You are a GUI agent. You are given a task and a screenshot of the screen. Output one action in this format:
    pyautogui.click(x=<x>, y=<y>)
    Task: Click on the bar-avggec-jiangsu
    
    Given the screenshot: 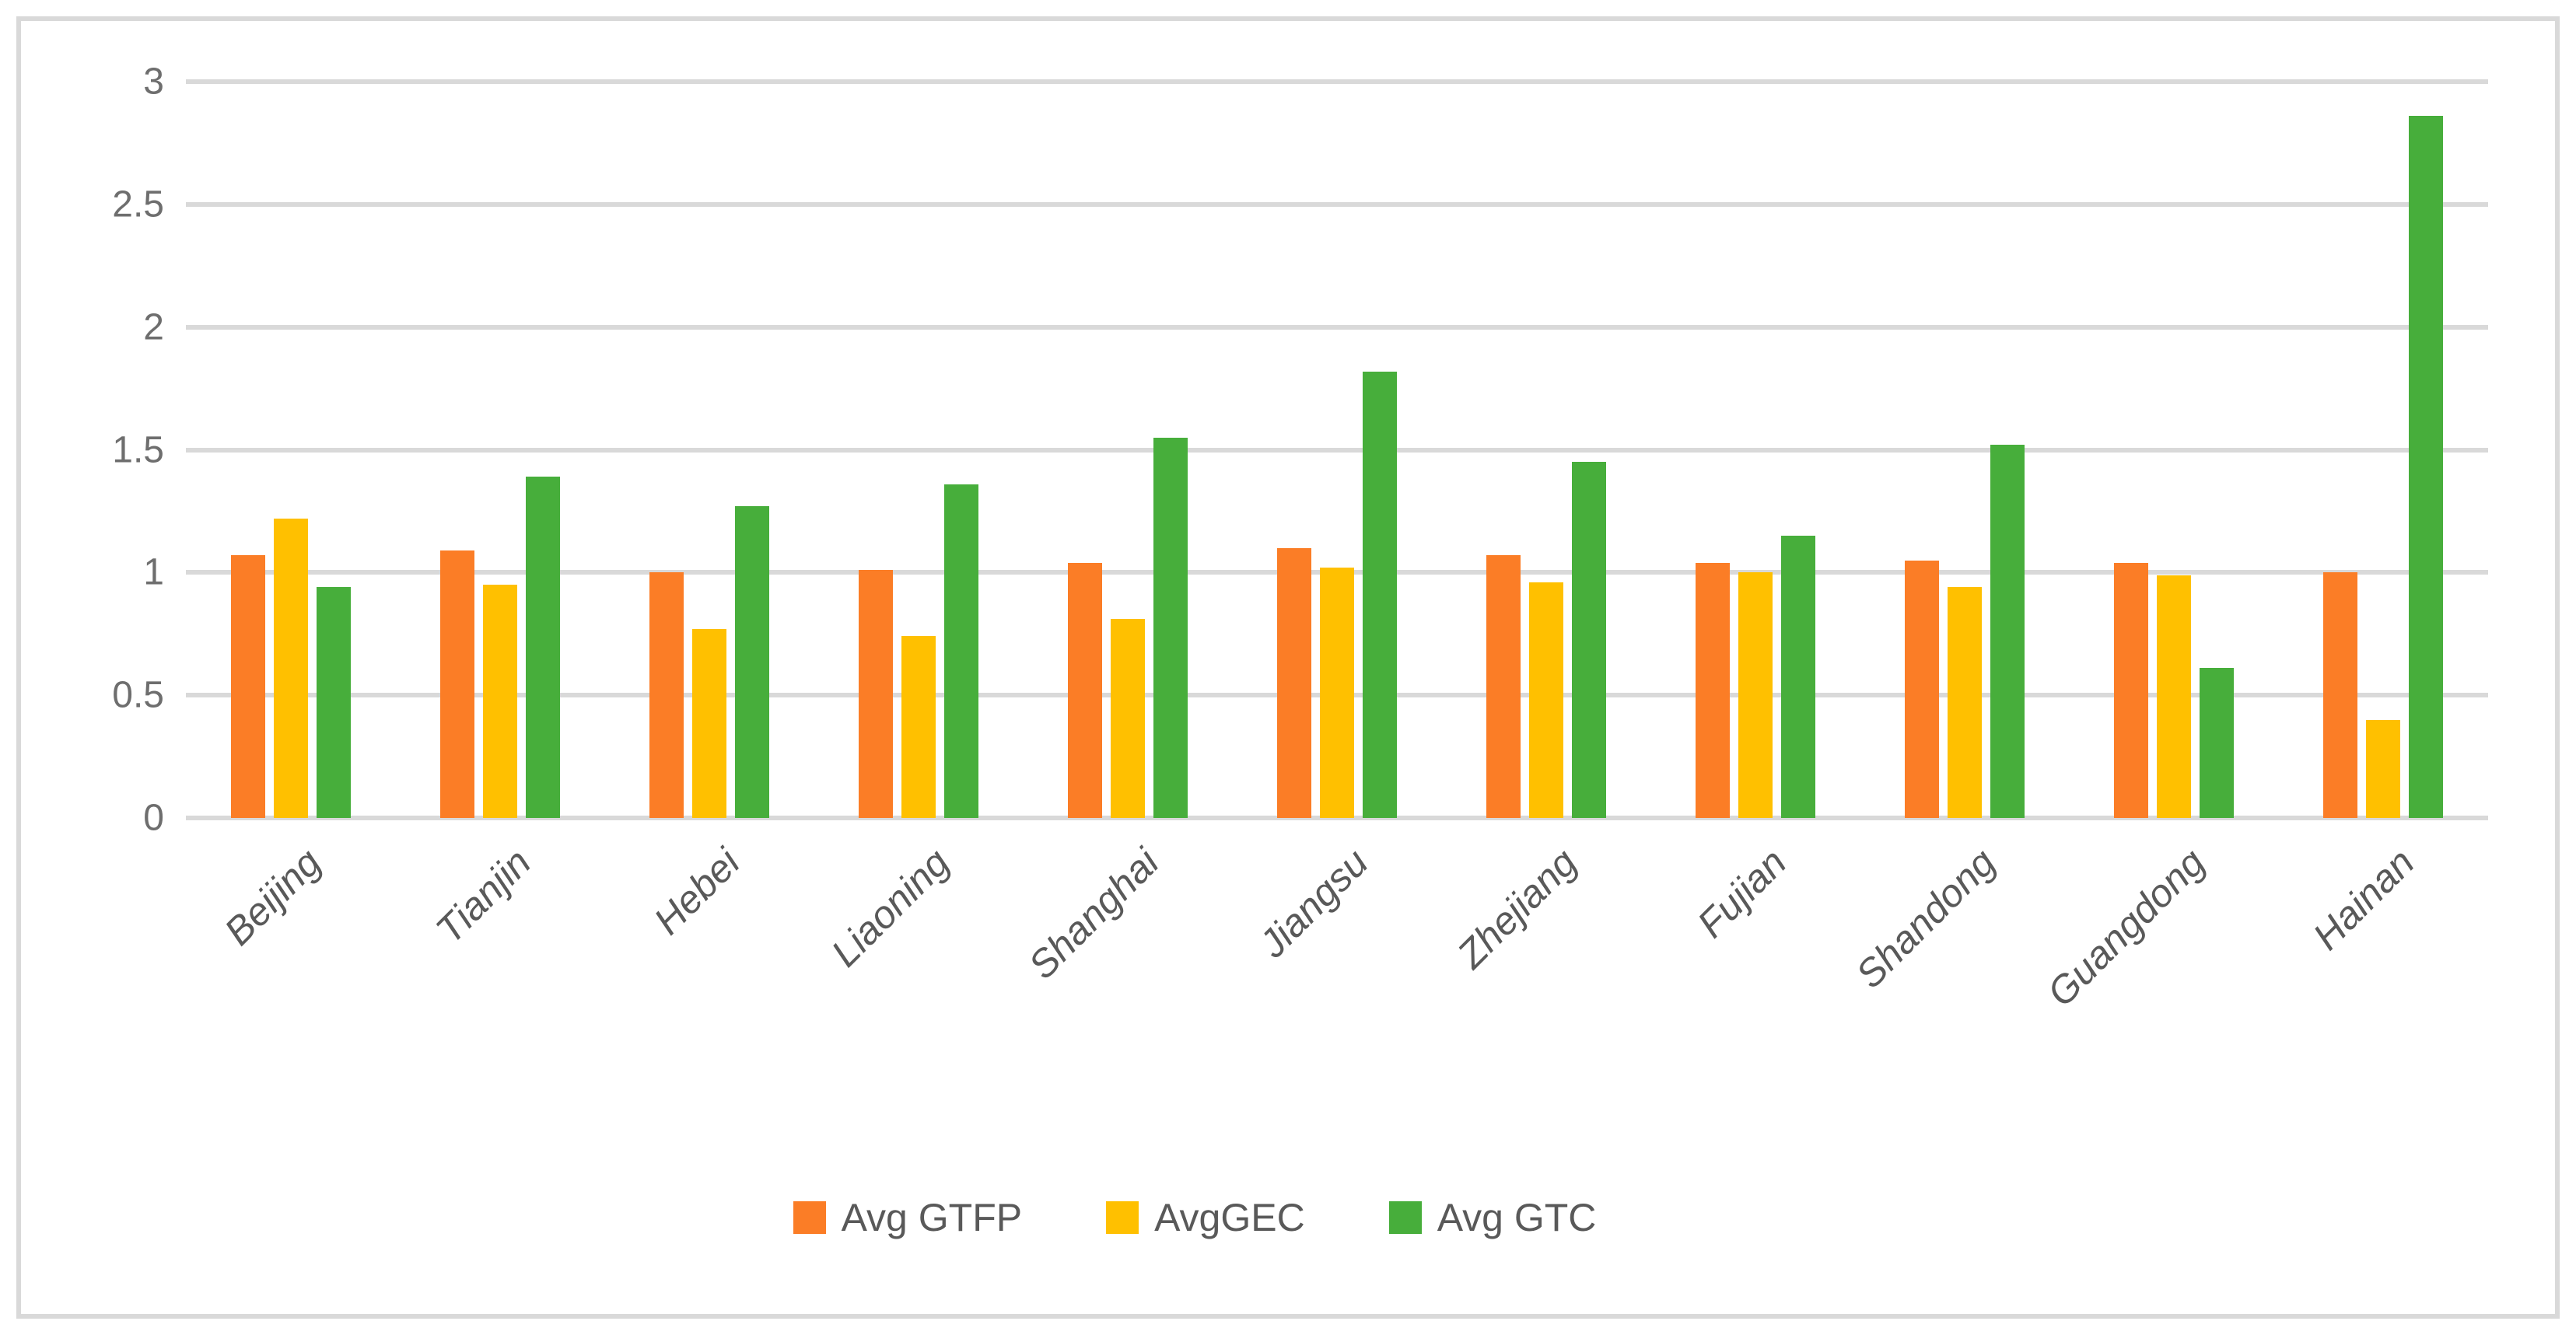 What is the action you would take?
    pyautogui.click(x=1338, y=693)
    